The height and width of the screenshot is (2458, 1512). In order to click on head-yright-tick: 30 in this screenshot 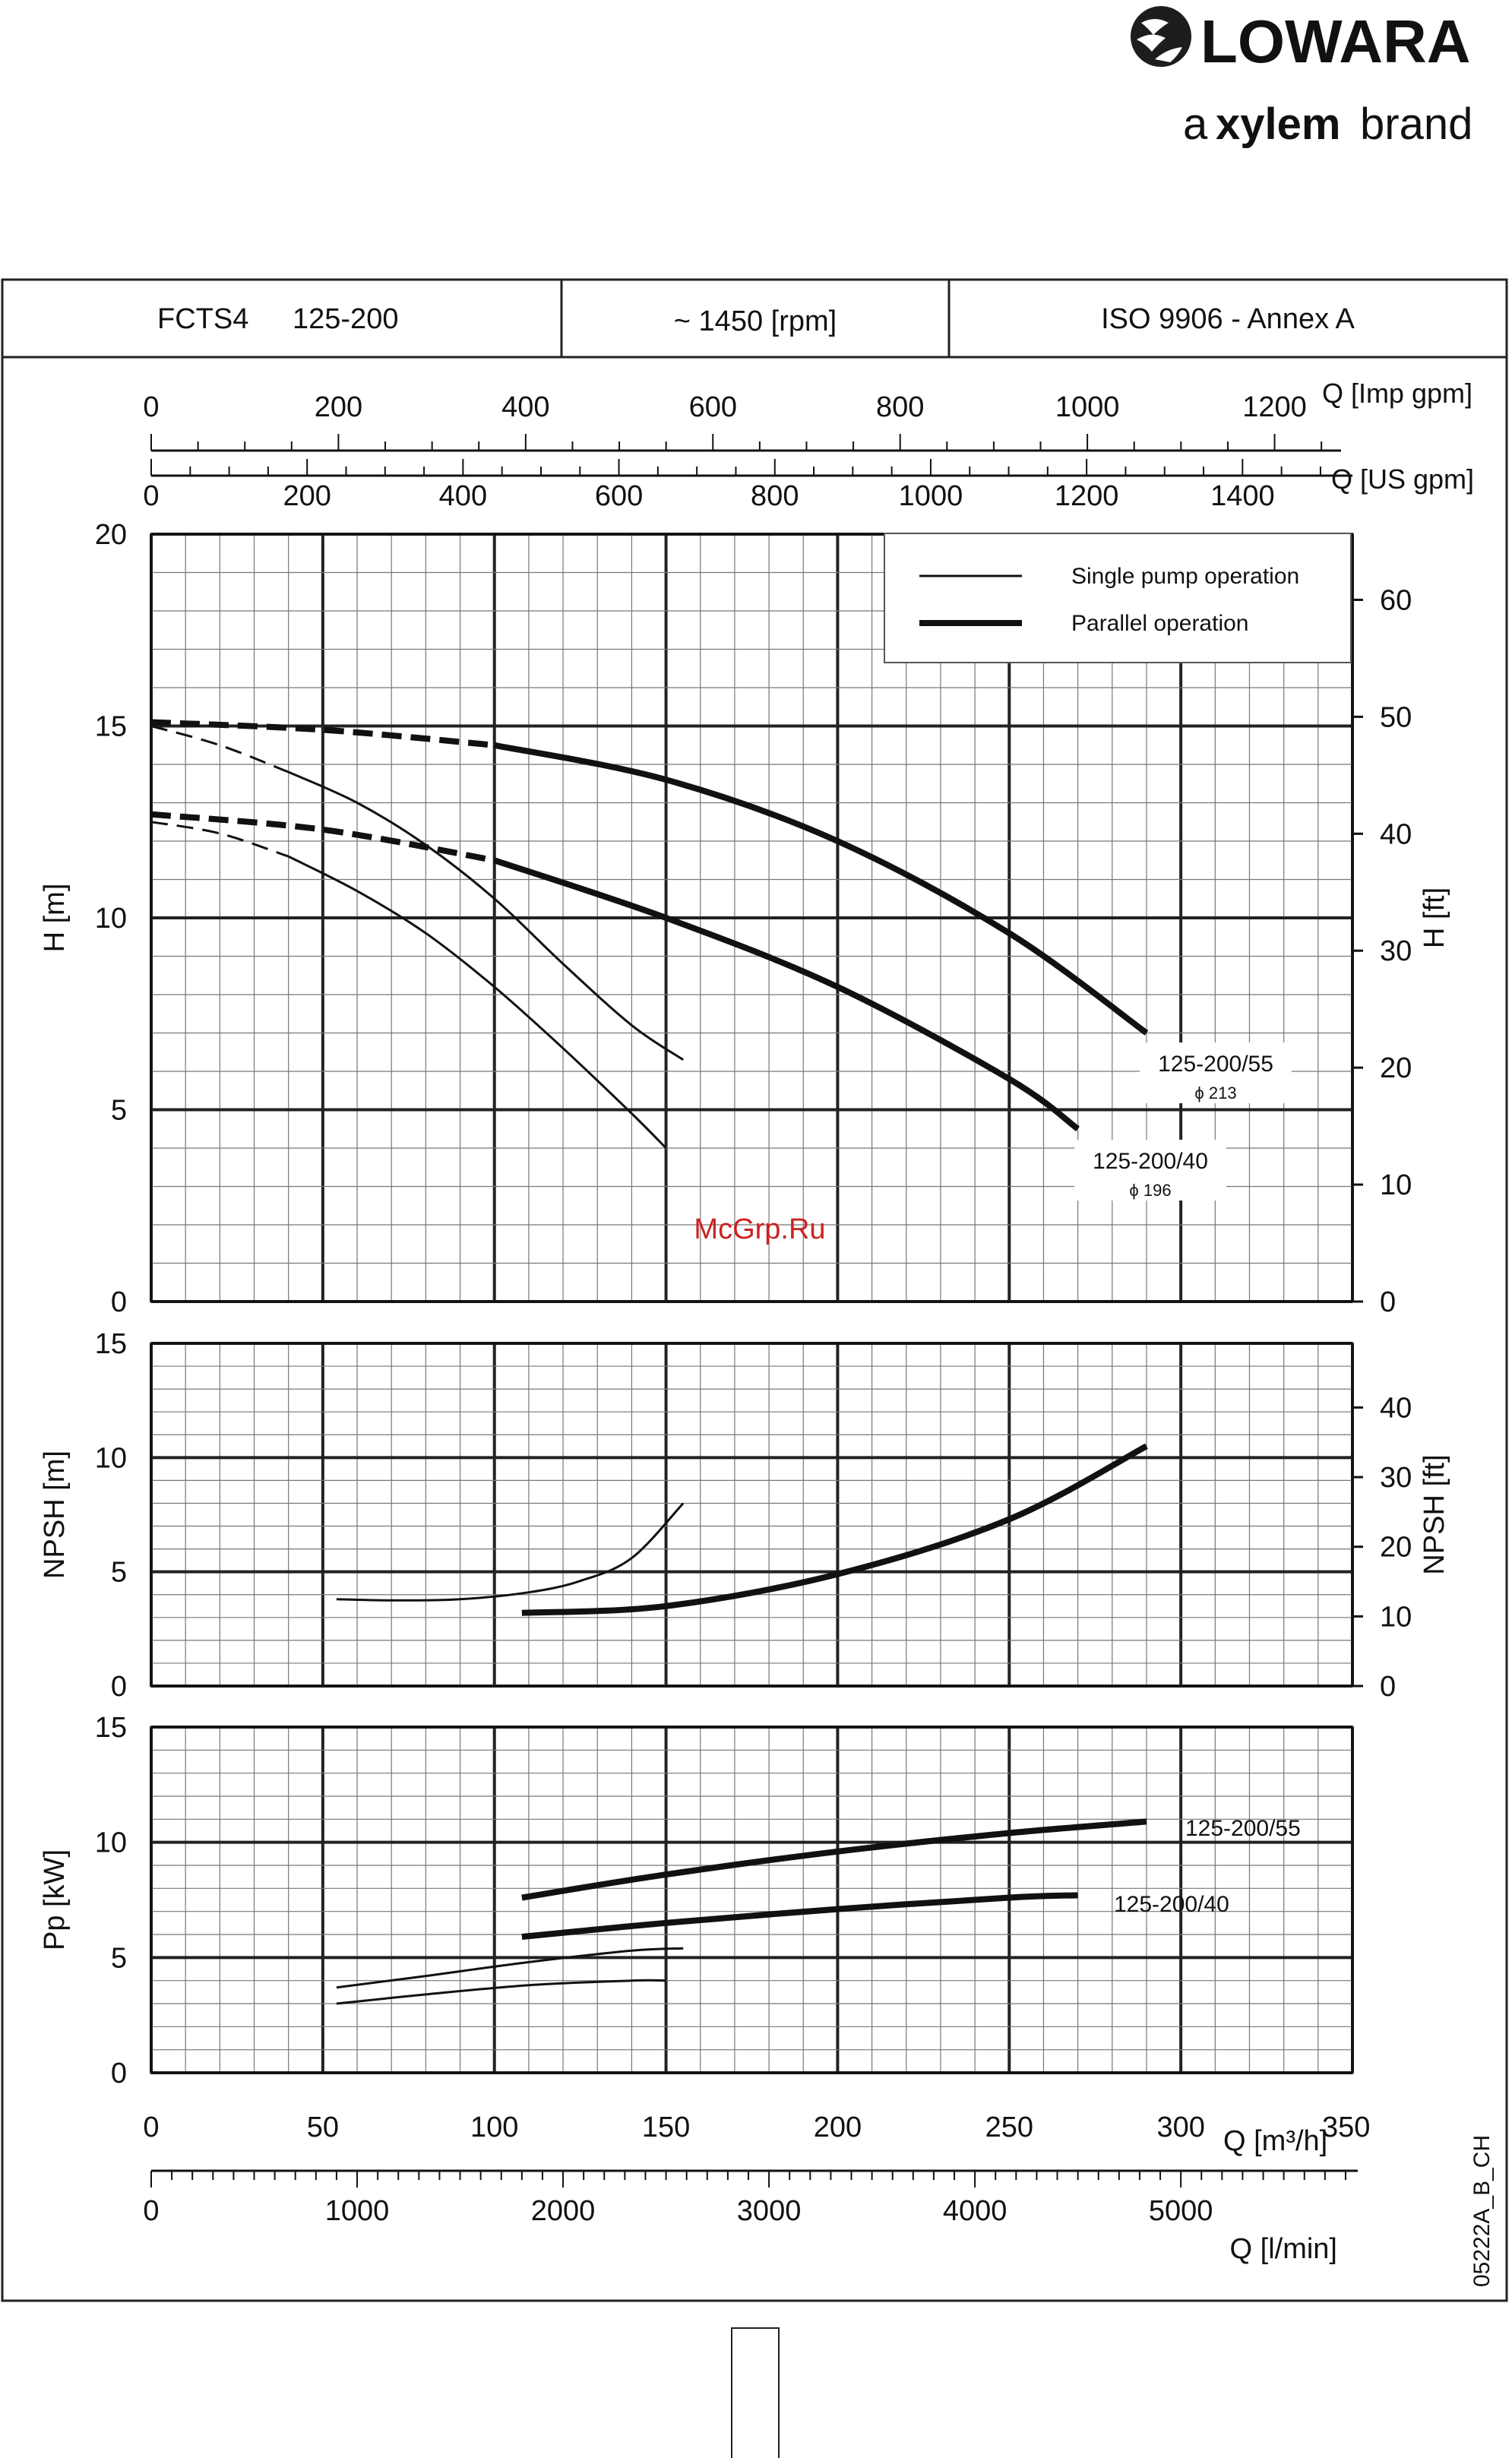, I will do `click(1396, 951)`.